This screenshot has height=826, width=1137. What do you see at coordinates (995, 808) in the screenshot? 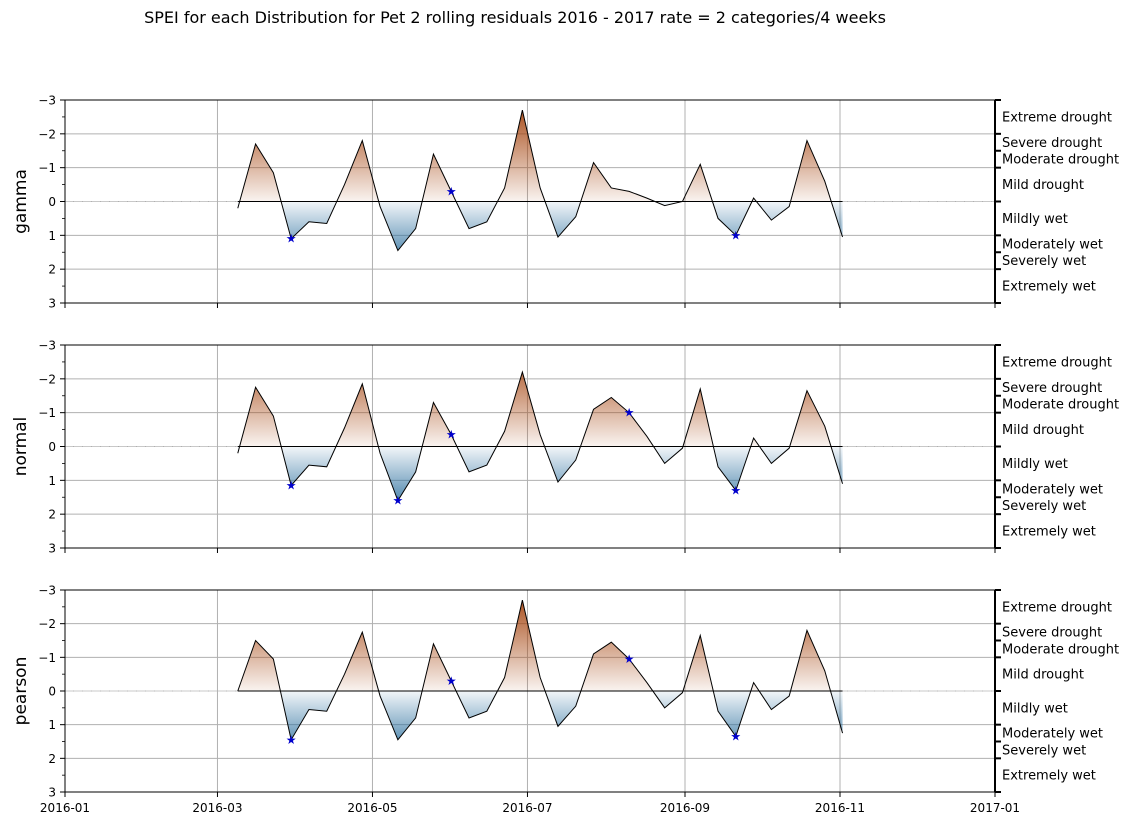
I see `x-tick-label: 2017-01` at bounding box center [995, 808].